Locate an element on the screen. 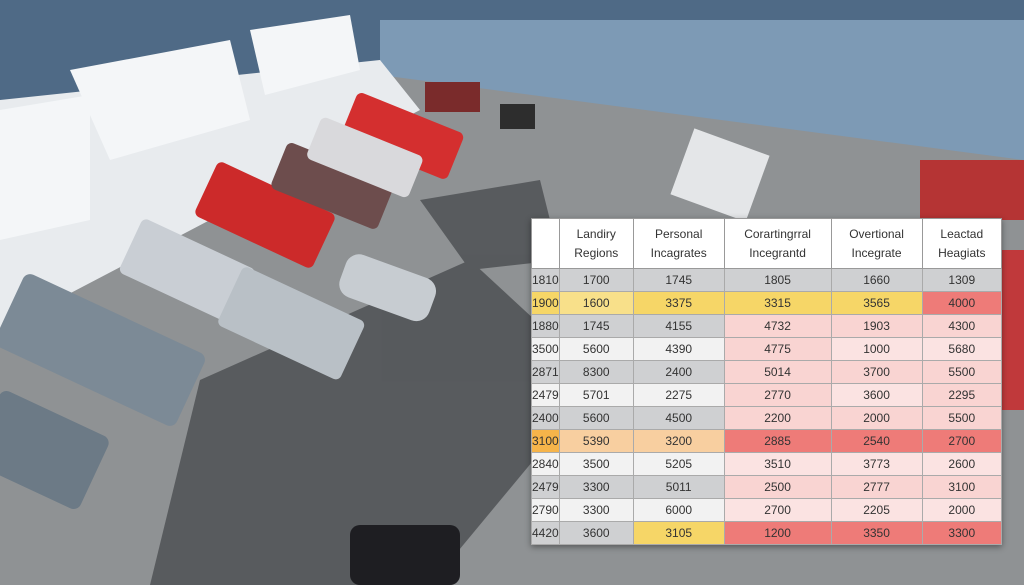  table-row: 2479 5701 2275 2770 3600 2295 is located at coordinates (767, 395).